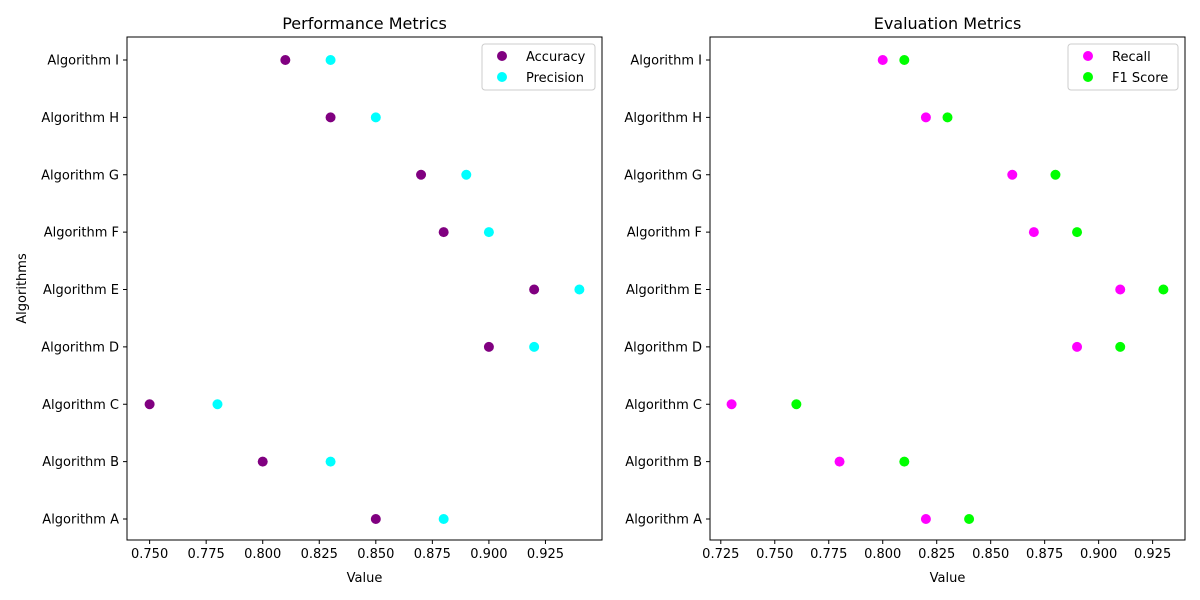 Image resolution: width=1200 pixels, height=600 pixels. Describe the element at coordinates (1131, 57) in the screenshot. I see `legend-label-recall: Recall` at that location.